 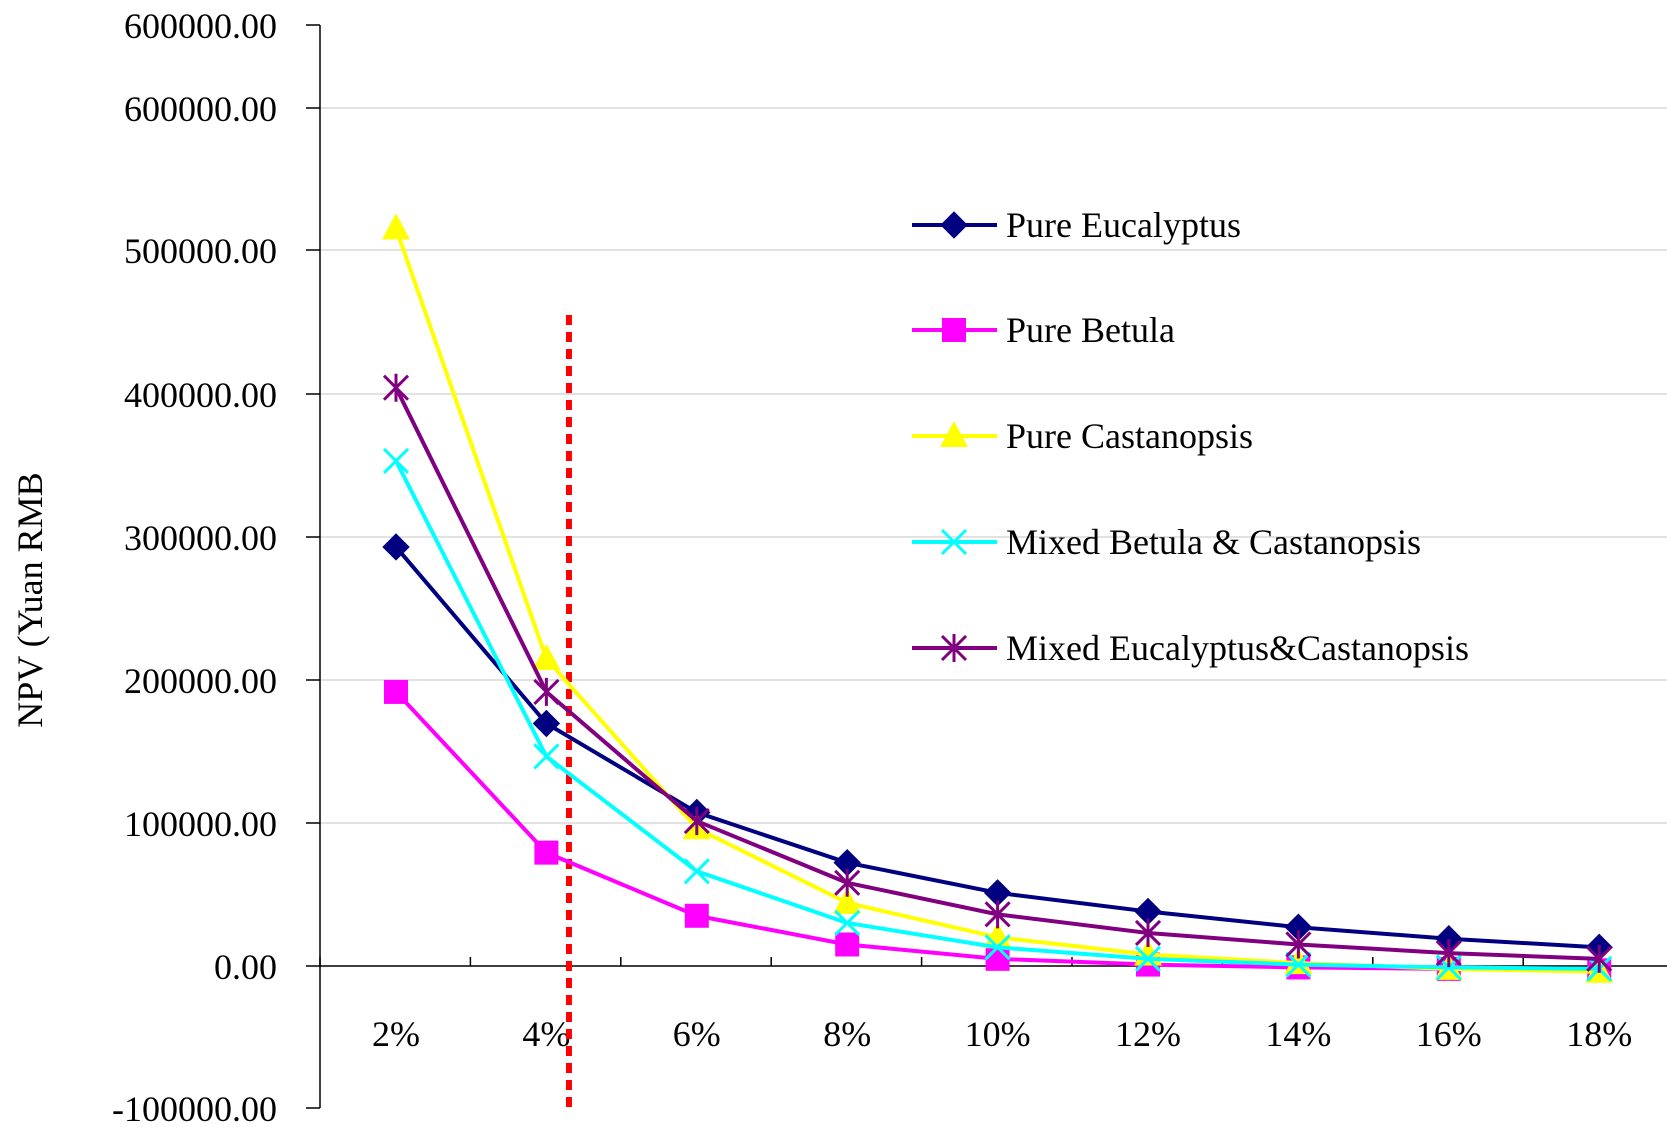 I want to click on y-tick-label: -100000.00, so click(x=194, y=1108).